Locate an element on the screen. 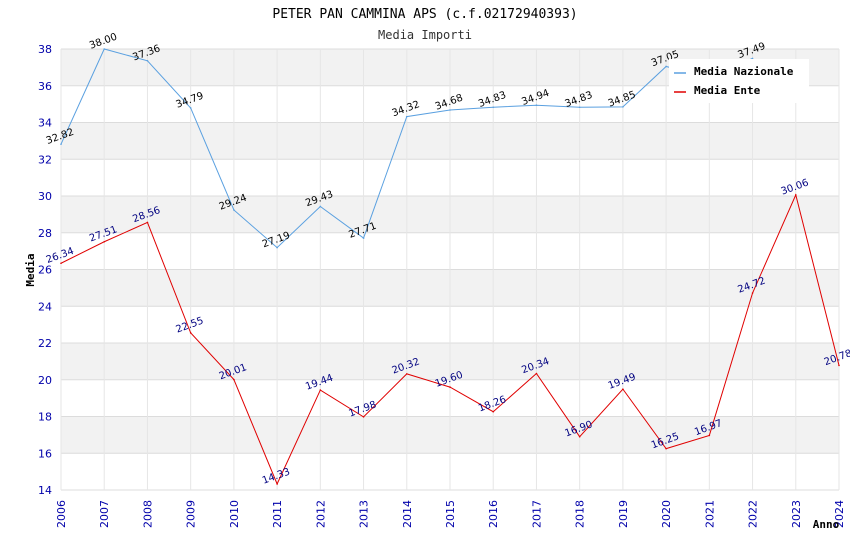  x-tick-label: 2014 is located at coordinates (407, 514).